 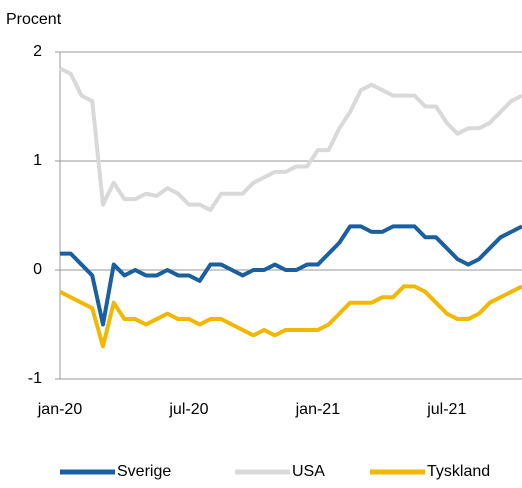 I want to click on series-line, so click(x=290, y=316).